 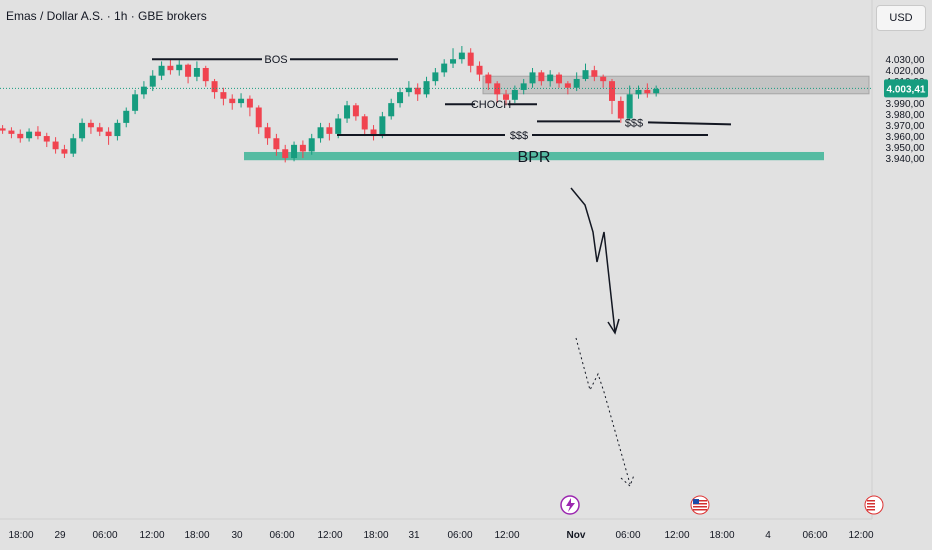 What do you see at coordinates (905, 104) in the screenshot?
I see `y-tick-label: 3.990,00` at bounding box center [905, 104].